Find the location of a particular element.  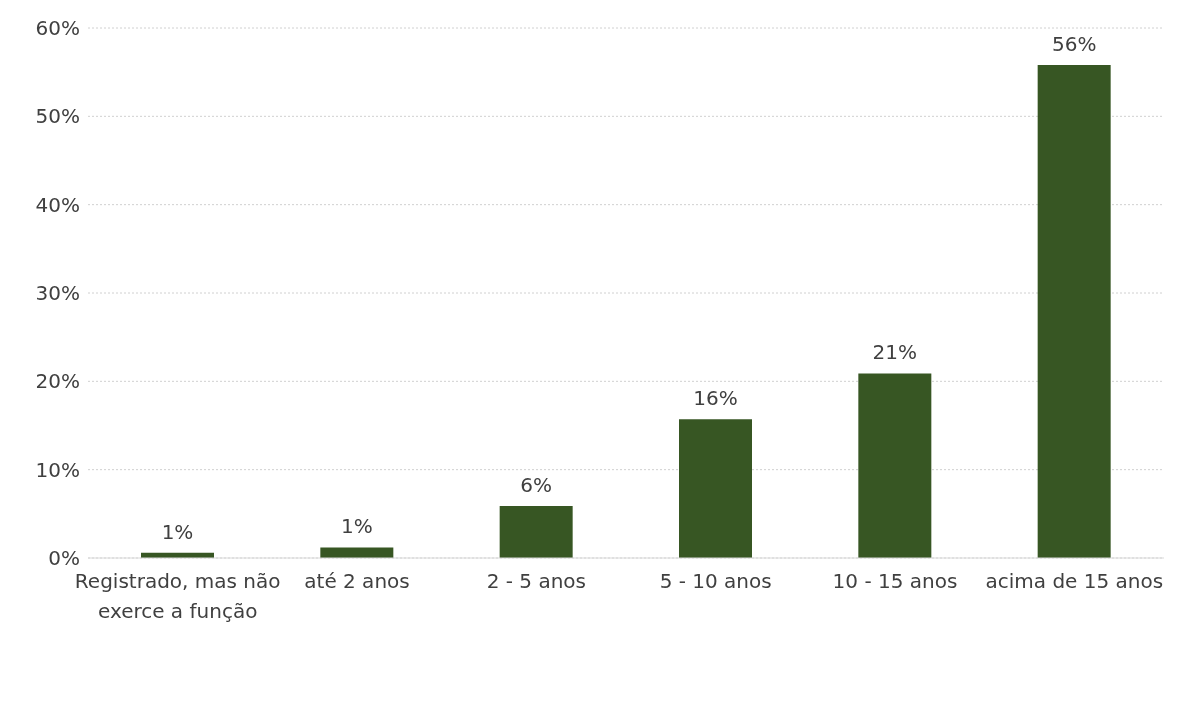

y-tick-label: 0% is located at coordinates (64, 558).